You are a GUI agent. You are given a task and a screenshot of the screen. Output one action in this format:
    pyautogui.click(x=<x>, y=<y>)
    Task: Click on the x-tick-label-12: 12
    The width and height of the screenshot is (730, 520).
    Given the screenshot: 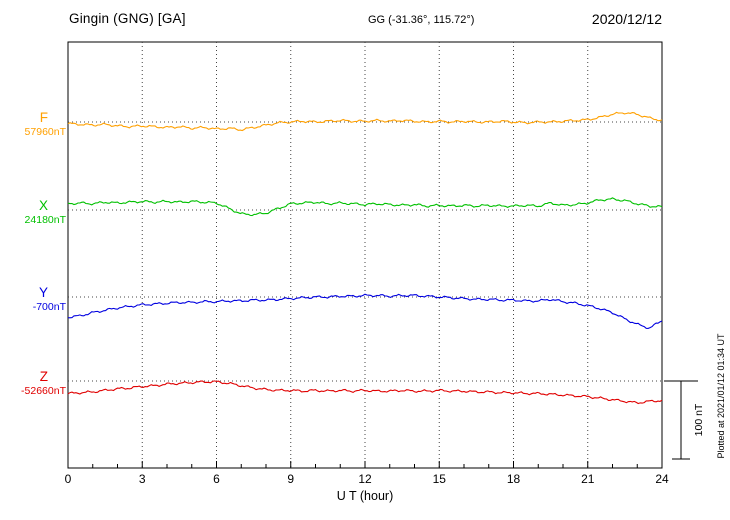 What is the action you would take?
    pyautogui.click(x=365, y=479)
    